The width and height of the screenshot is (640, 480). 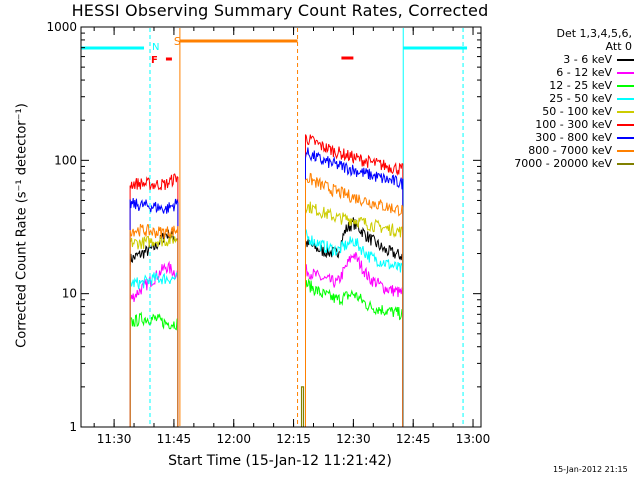 I want to click on series-line-7000-20000keV, so click(x=302, y=406).